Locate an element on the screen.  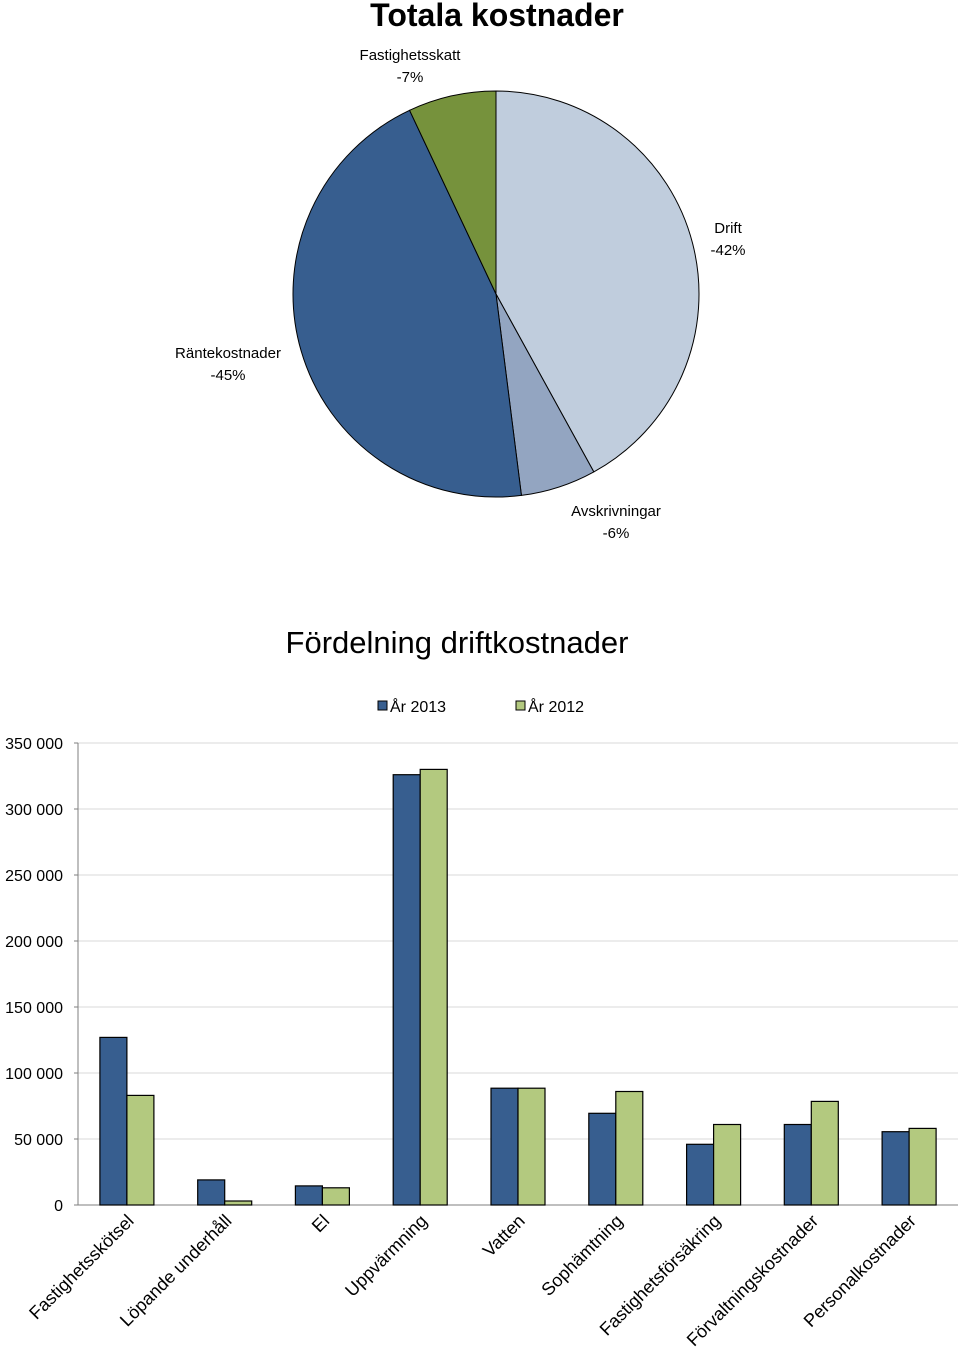
bar-ar-2013-vatten is located at coordinates (504, 1146).